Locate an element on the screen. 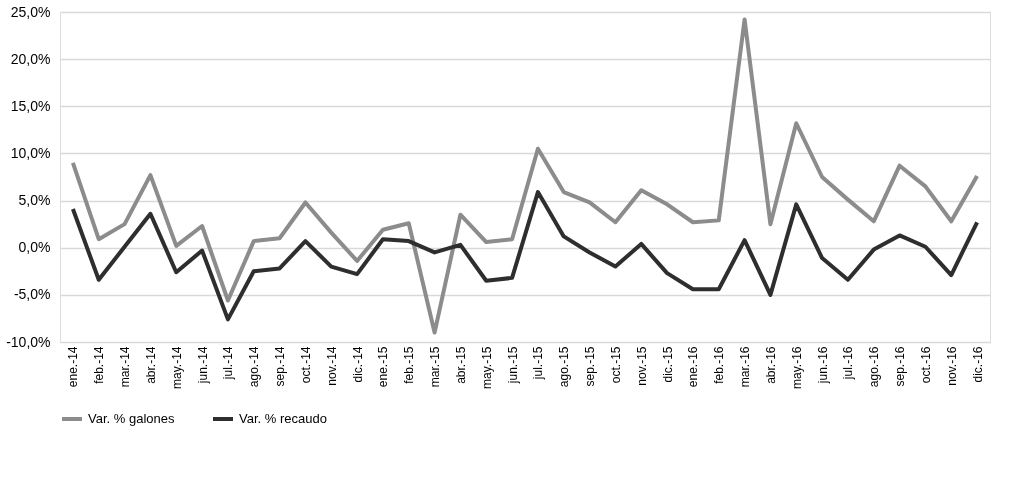 This screenshot has height=482, width=1019. y-tick-label: 5,0% is located at coordinates (34, 200).